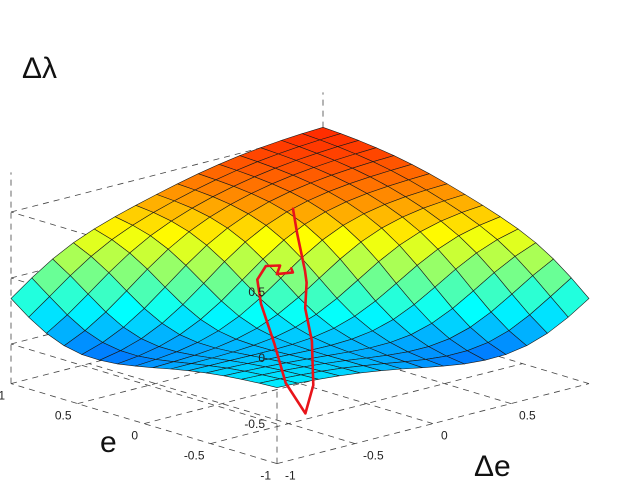 The image size is (622, 486). I want to click on y-tick-label: 1, so click(2, 396).